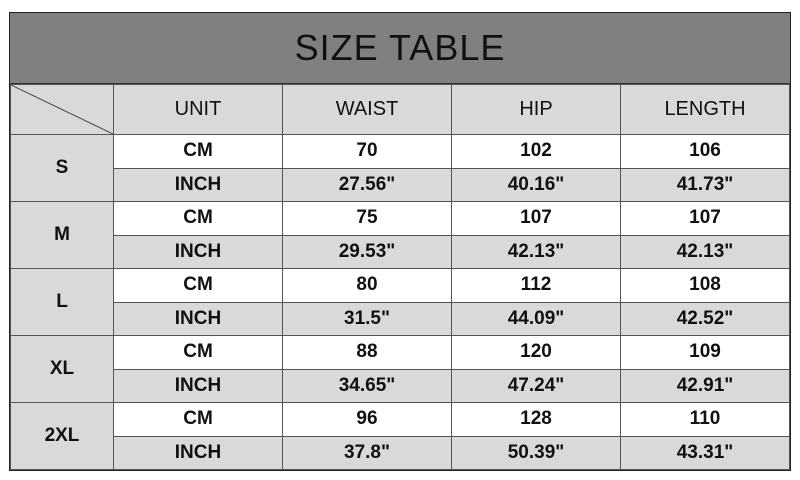 The height and width of the screenshot is (480, 800). What do you see at coordinates (367, 109) in the screenshot?
I see `header-waist: WAIST` at bounding box center [367, 109].